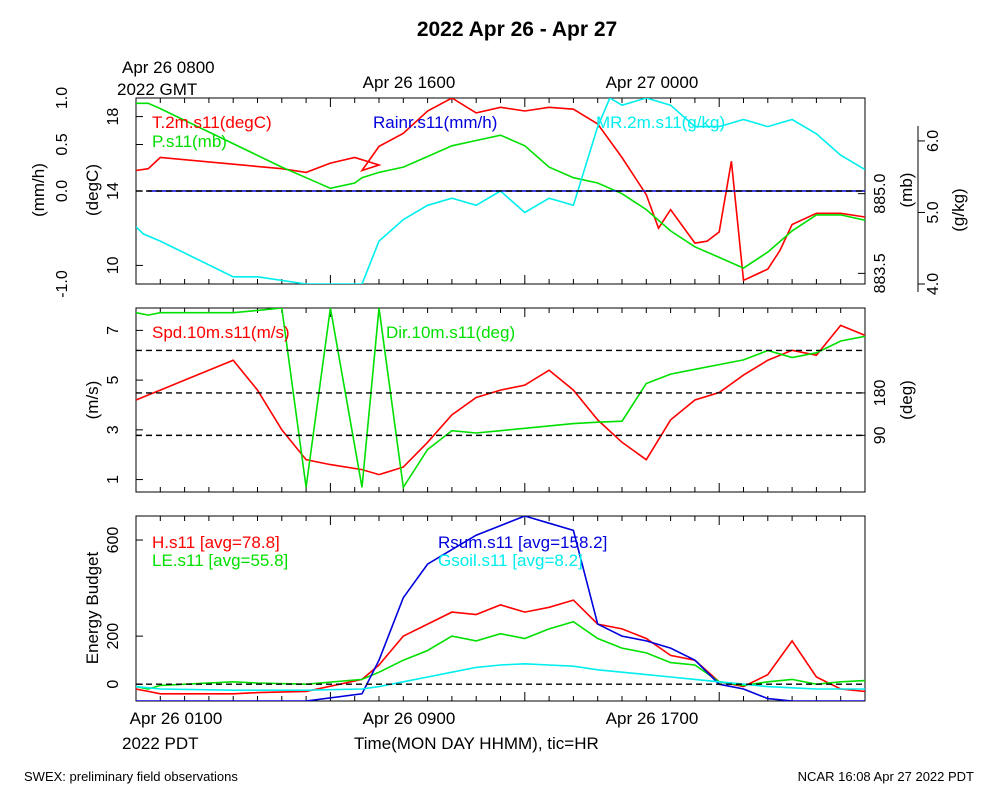 This screenshot has height=800, width=1000. Describe the element at coordinates (510, 560) in the screenshot. I see `legend-soil-heat: Gsoil.s11 [avg=8.2]` at that location.